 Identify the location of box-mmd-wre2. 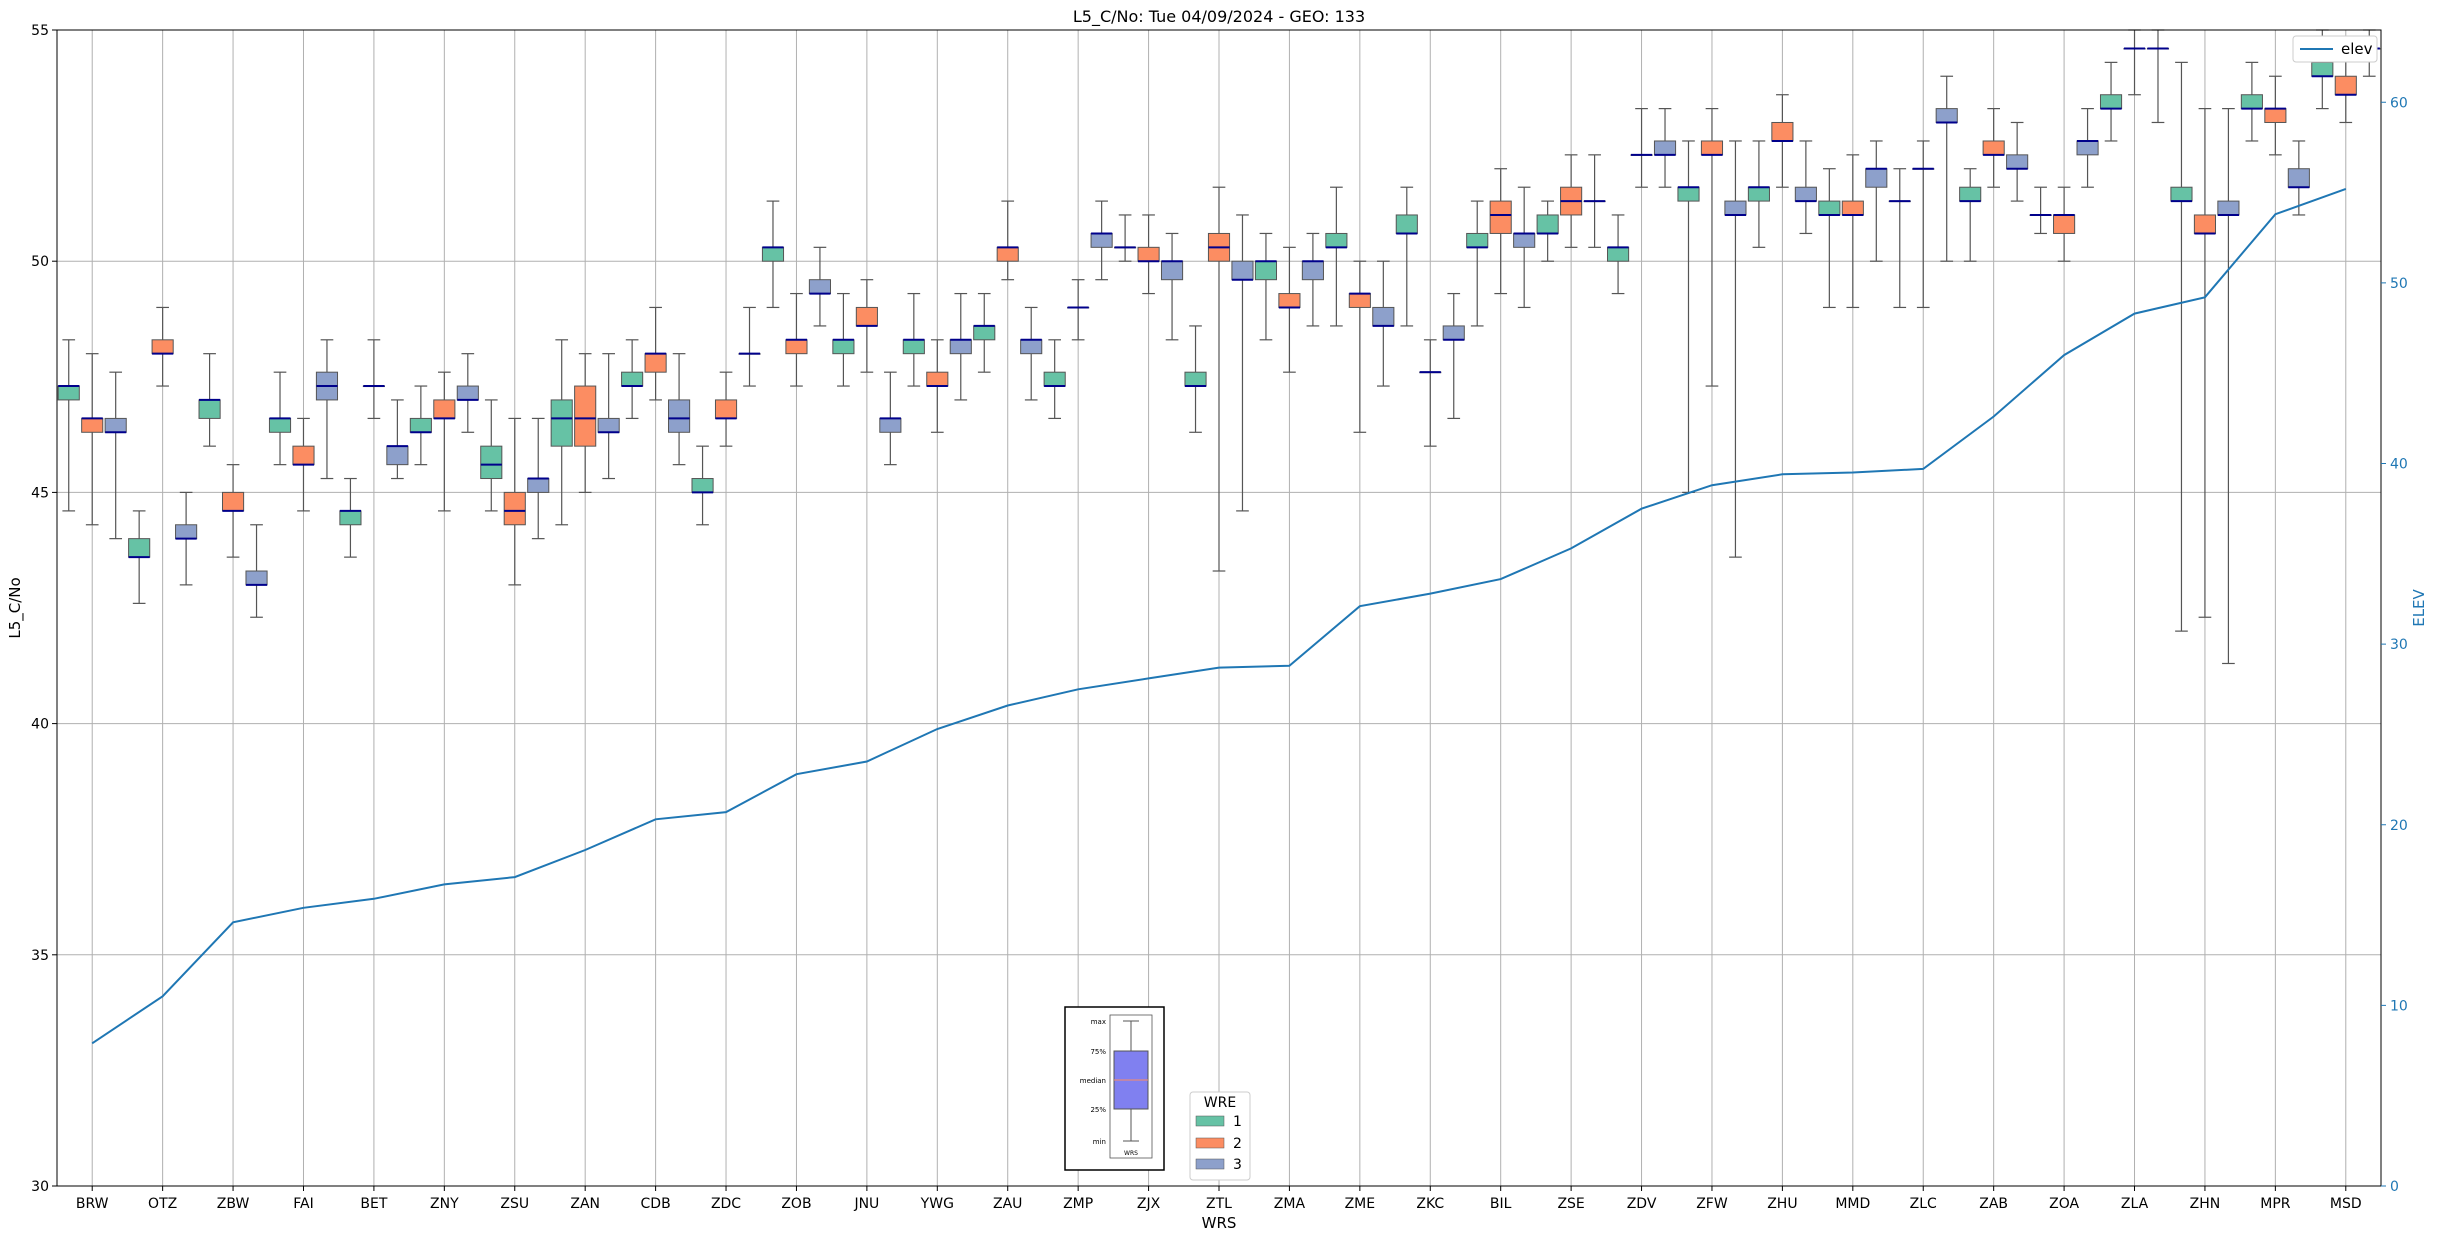
(1852, 231).